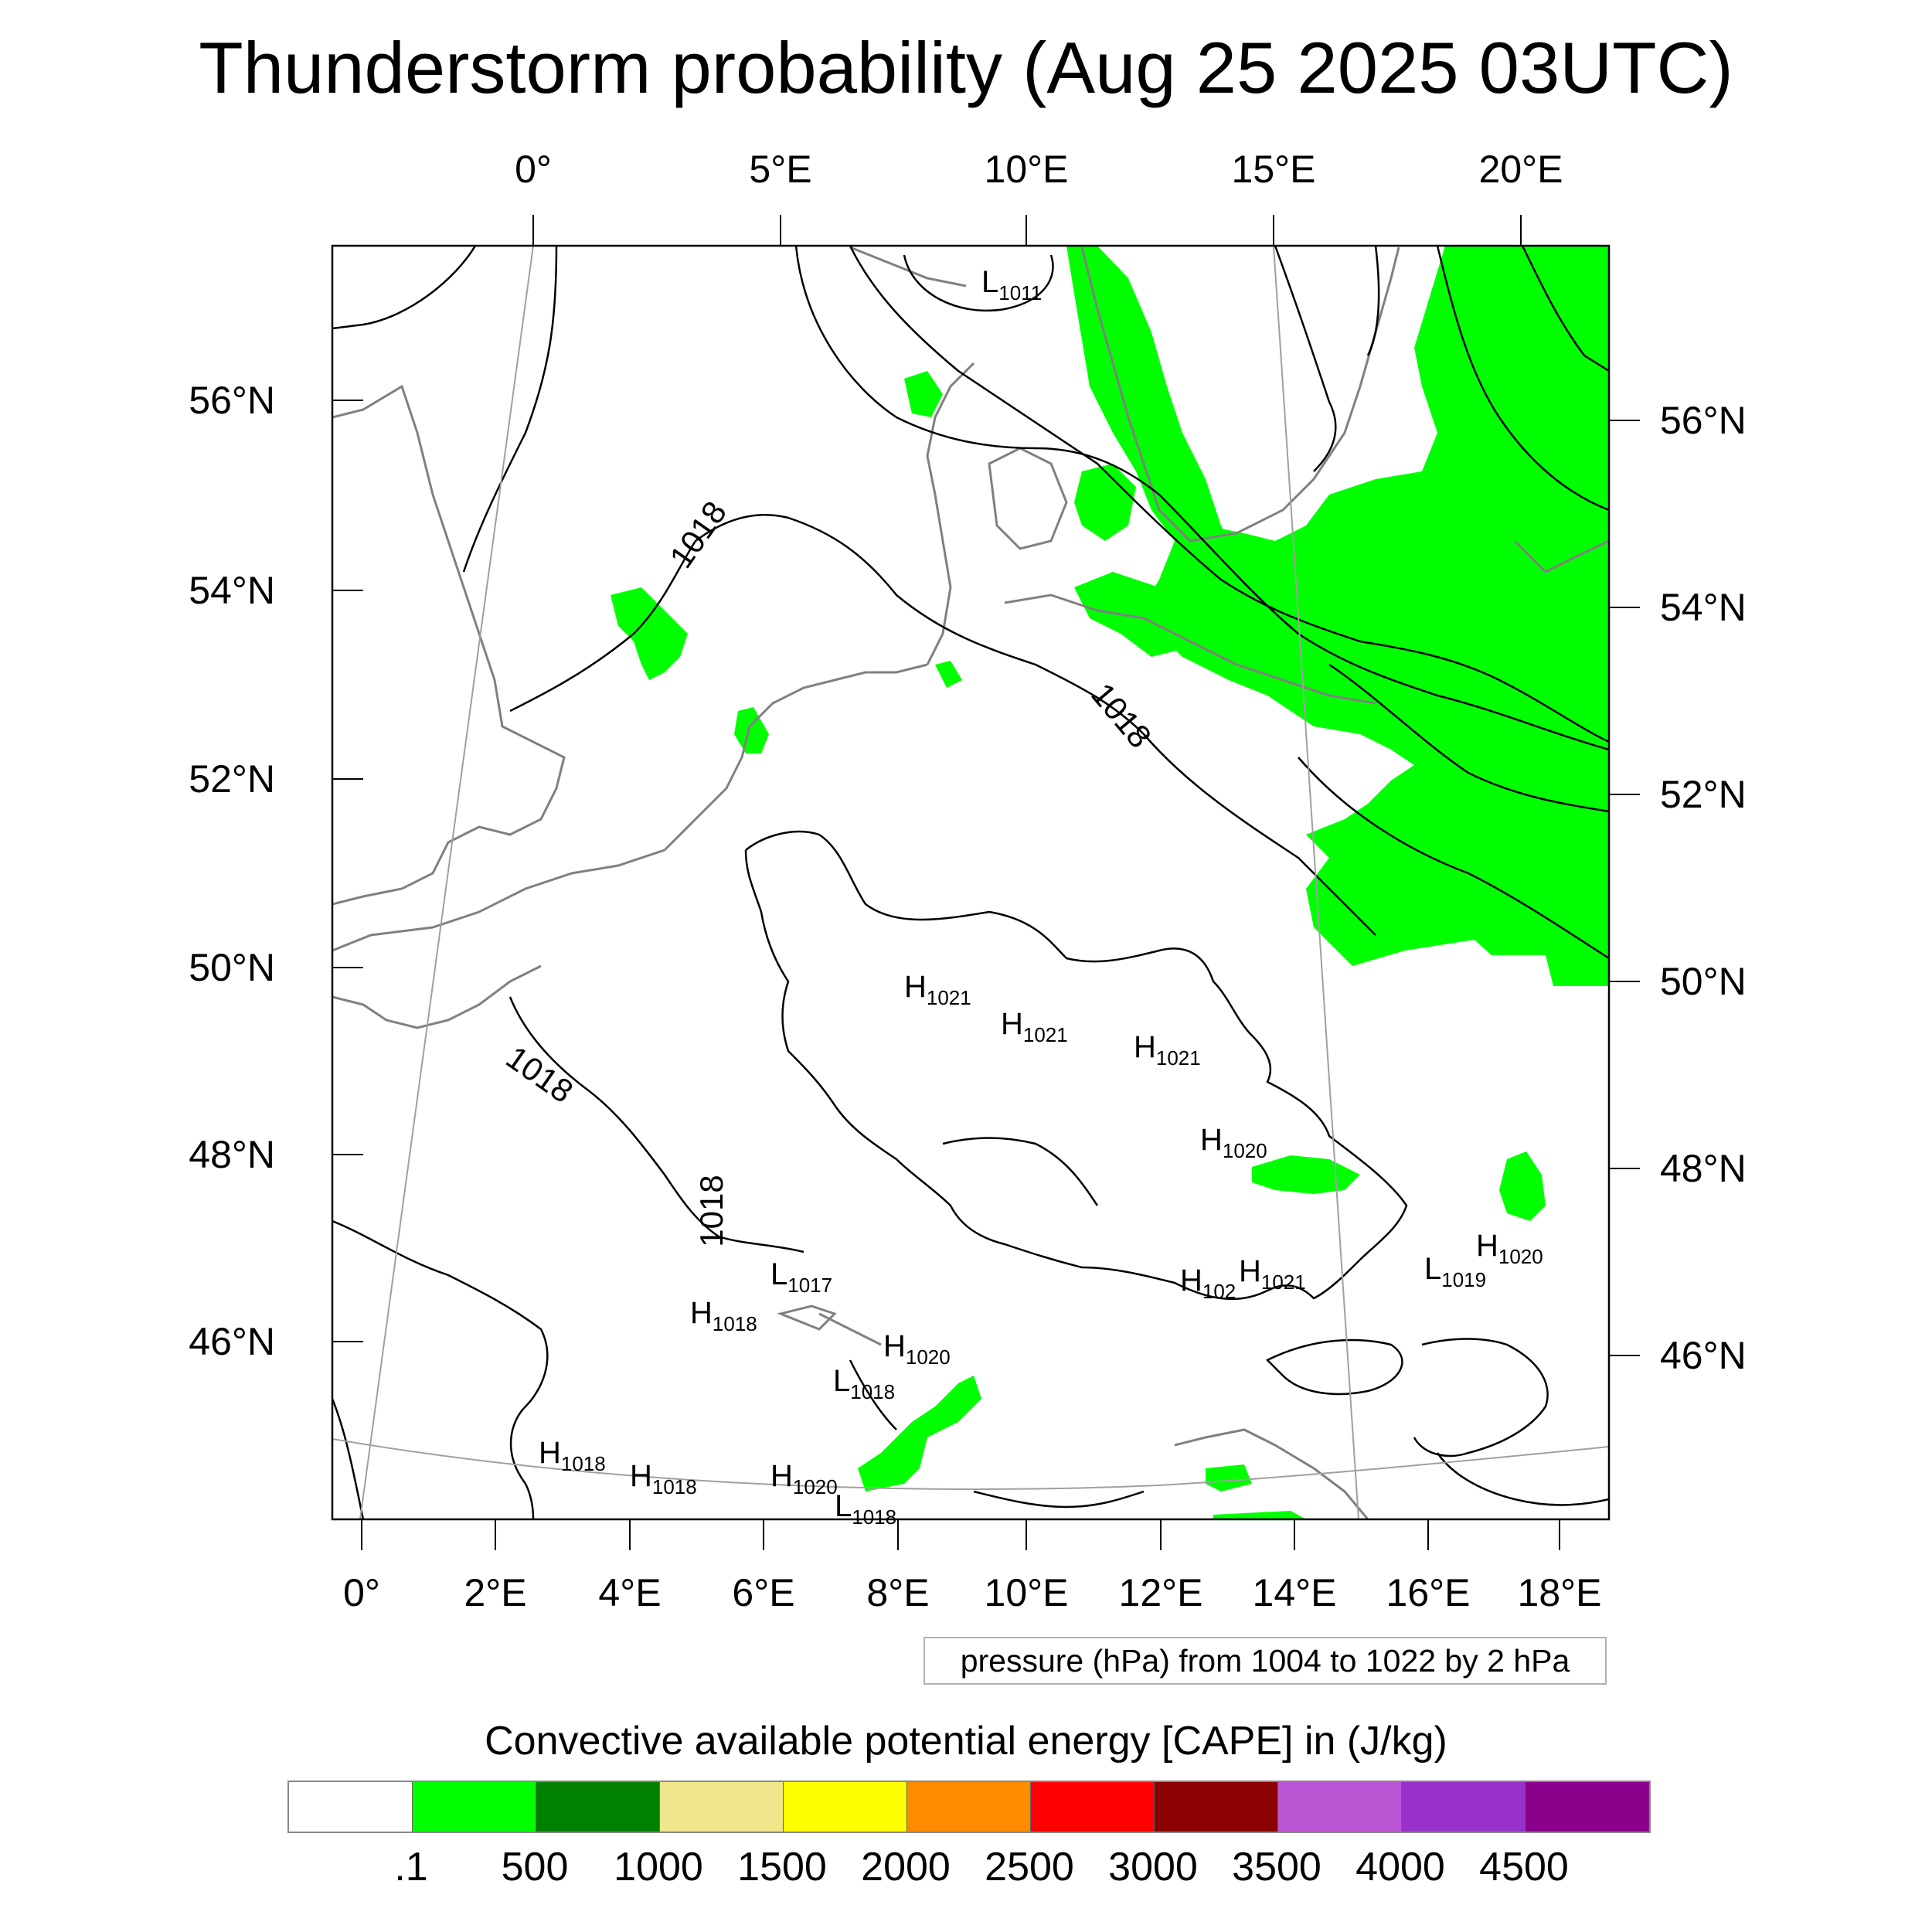  Describe the element at coordinates (349, 1459) in the screenshot. I see `isobar-southwest` at that location.